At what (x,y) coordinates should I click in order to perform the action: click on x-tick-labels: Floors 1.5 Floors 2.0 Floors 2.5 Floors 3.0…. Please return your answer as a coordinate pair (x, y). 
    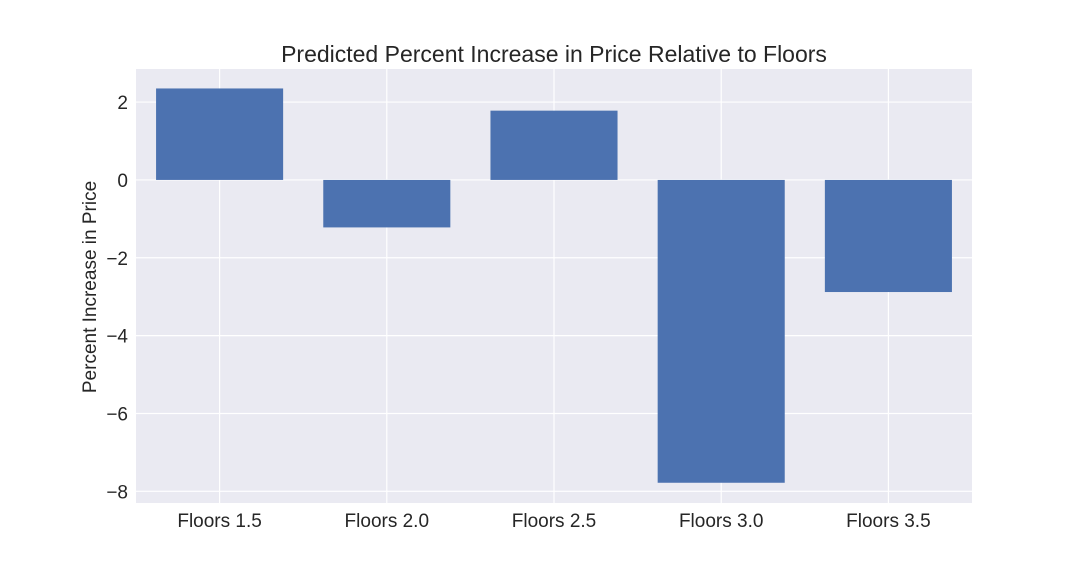
    Looking at the image, I should click on (553, 521).